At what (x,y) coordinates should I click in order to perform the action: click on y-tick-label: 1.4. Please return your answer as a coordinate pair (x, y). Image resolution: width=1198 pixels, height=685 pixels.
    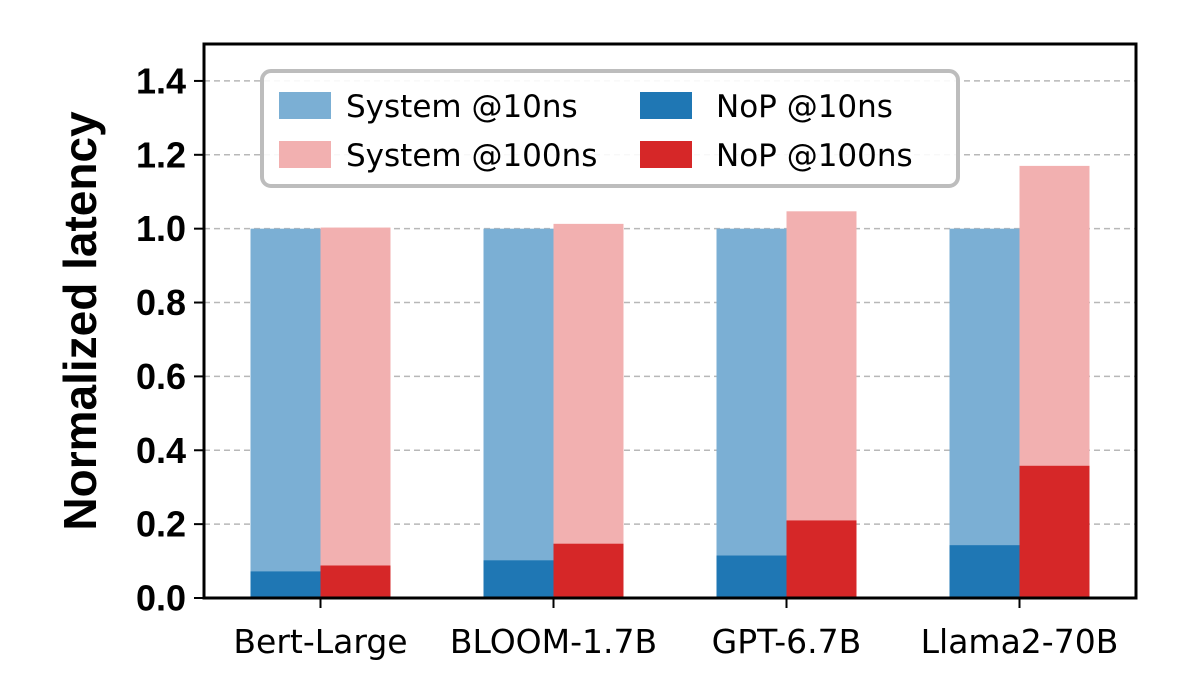
    Looking at the image, I should click on (161, 80).